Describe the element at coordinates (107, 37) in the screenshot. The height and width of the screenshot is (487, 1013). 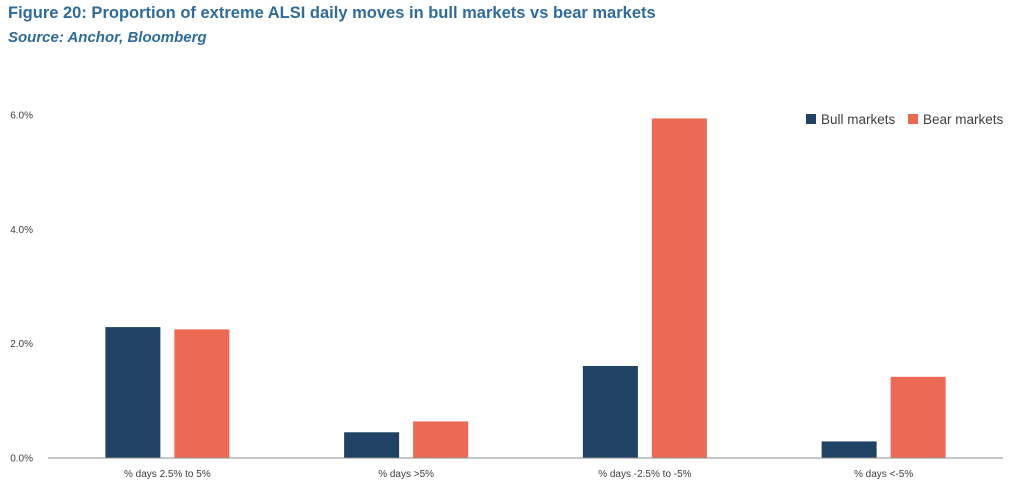
I see `chart-source: Source: Anchor, Bloomberg` at that location.